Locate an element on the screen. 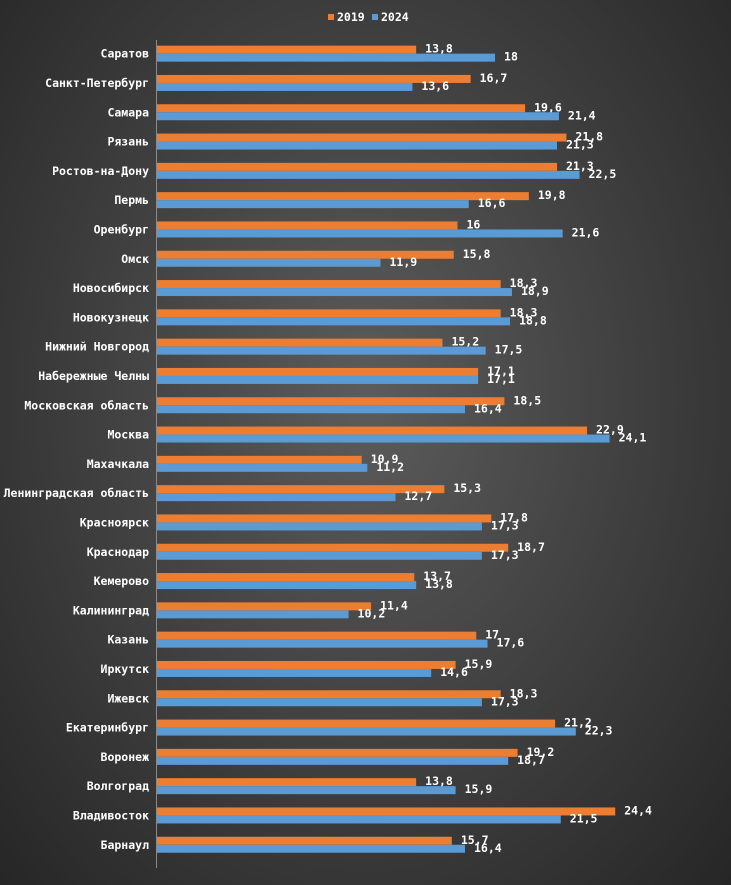 This screenshot has height=885, width=731. data-label-2024: 12,7 is located at coordinates (419, 496).